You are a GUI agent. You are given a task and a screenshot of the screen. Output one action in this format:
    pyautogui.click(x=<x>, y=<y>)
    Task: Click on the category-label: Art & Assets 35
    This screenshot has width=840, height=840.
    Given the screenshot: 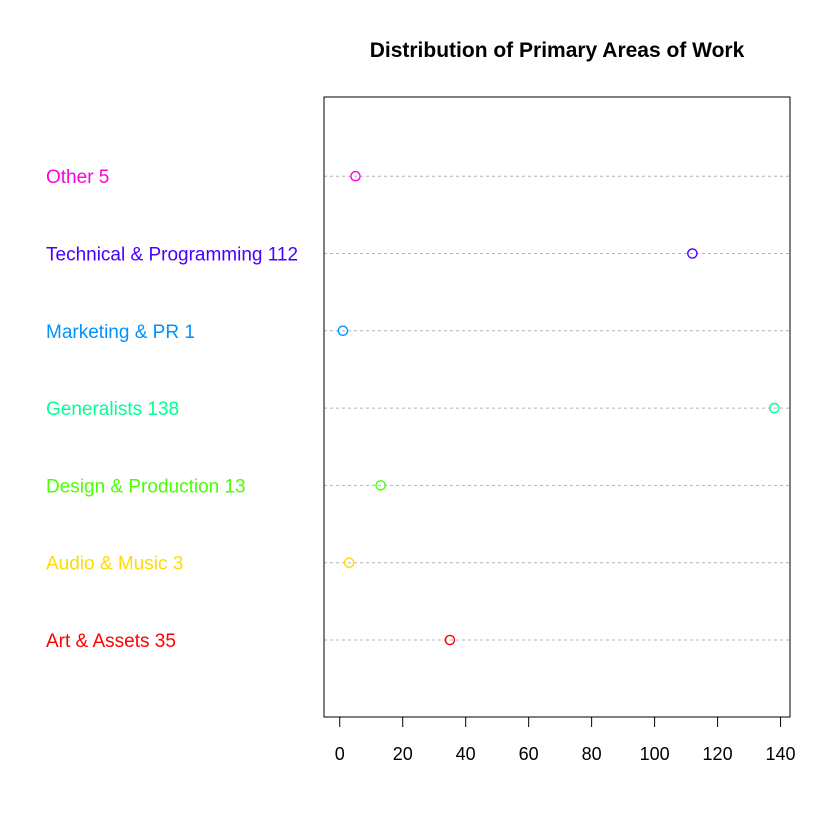 What is the action you would take?
    pyautogui.click(x=111, y=641)
    